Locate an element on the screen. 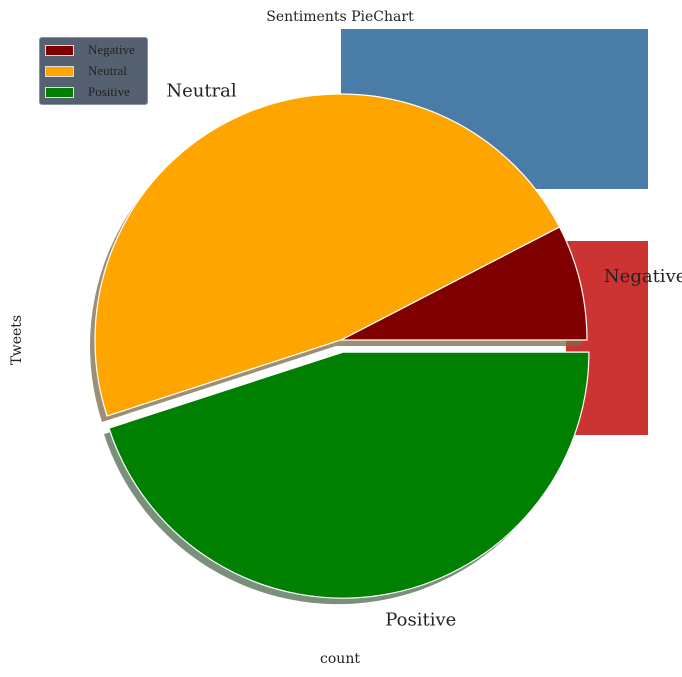 The height and width of the screenshot is (677, 682). y-axis-label: Tweets is located at coordinates (17, 340).